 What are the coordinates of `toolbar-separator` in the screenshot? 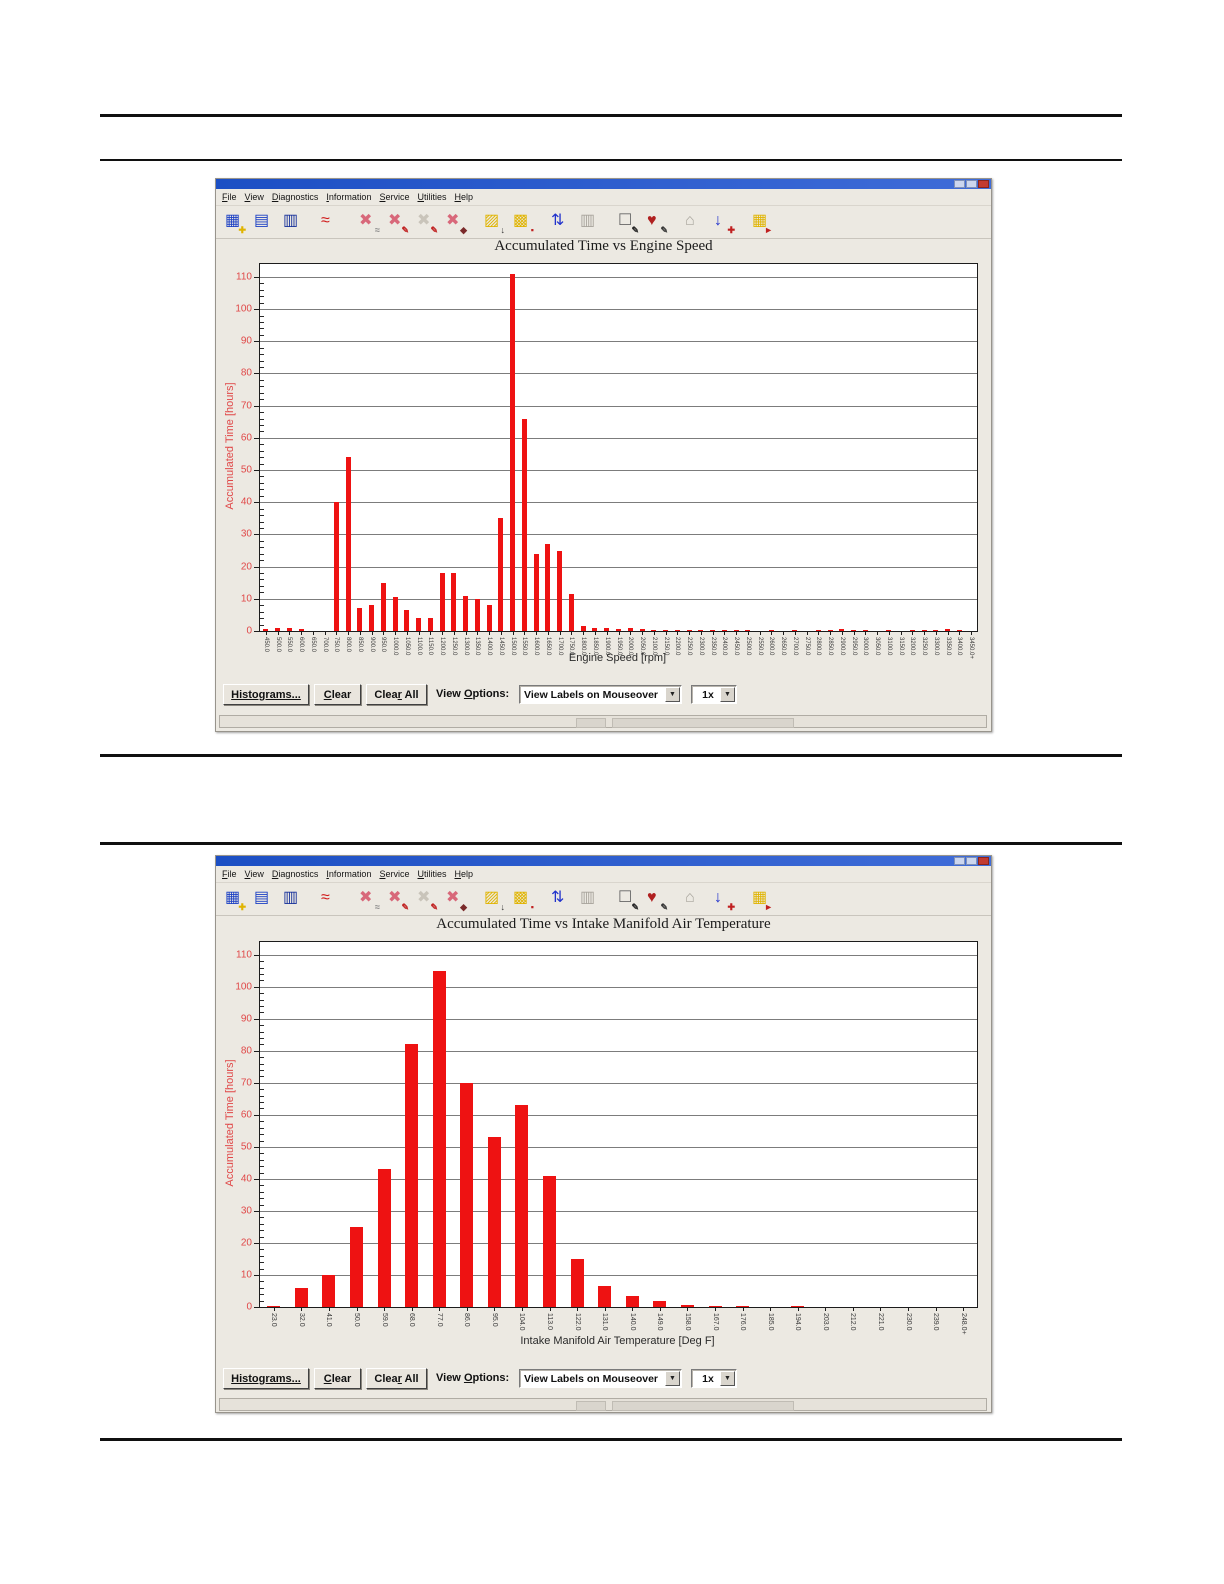 It's located at (608, 222).